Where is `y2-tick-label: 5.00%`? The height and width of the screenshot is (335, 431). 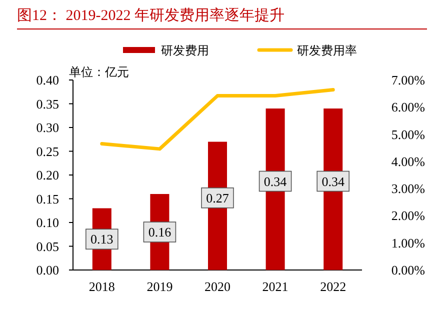 y2-tick-label: 5.00% is located at coordinates (408, 134).